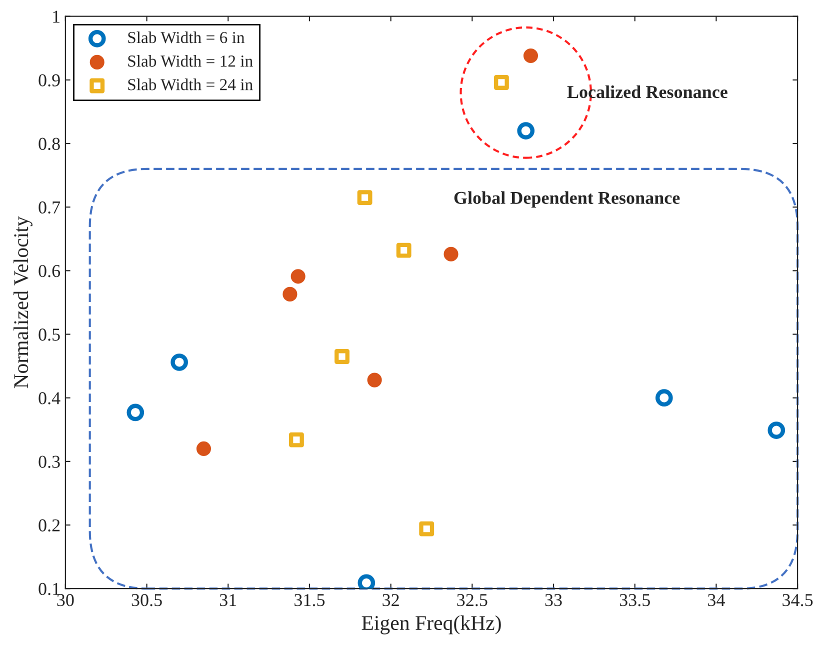  What do you see at coordinates (635, 600) in the screenshot?
I see `x-tick-label: 33.5` at bounding box center [635, 600].